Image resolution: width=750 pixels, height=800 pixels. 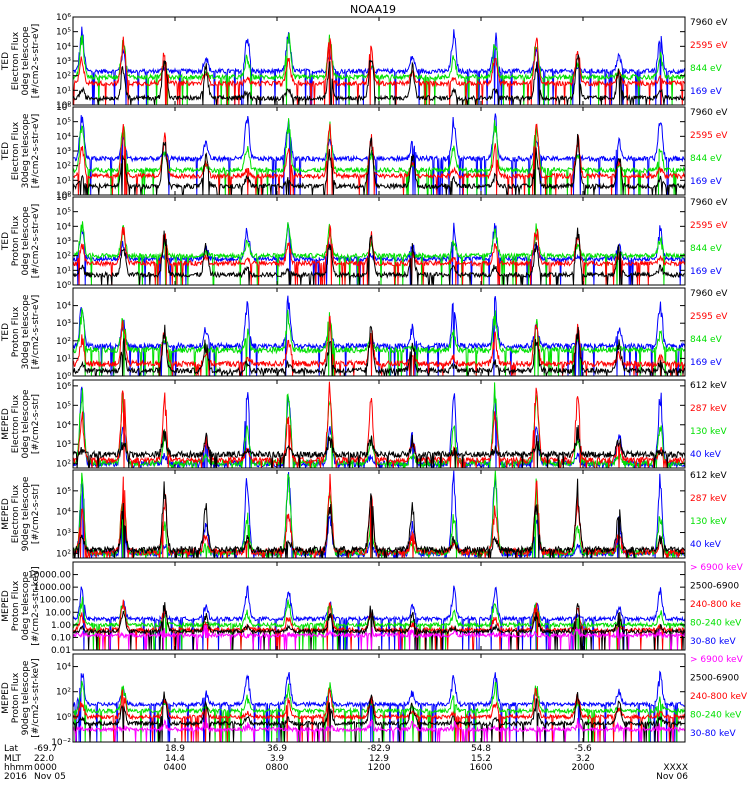 I want to click on panel-2-plot-area, so click(x=379, y=154).